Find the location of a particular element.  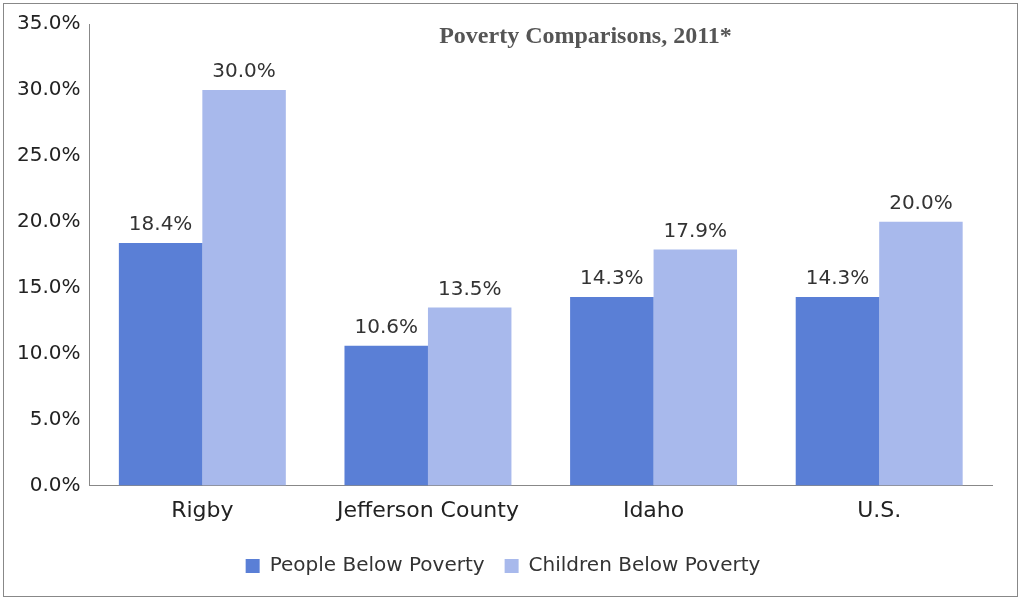

y-tick-label: 25.0% is located at coordinates (48, 154).